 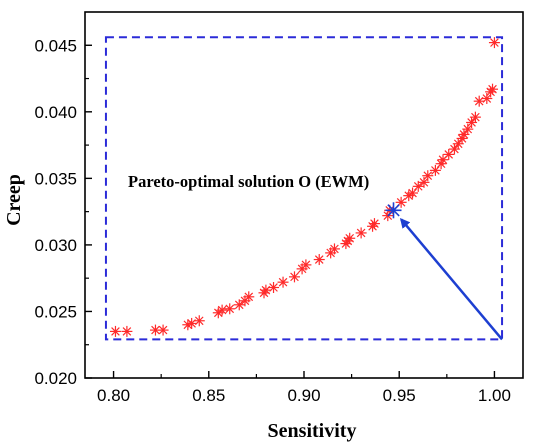 I want to click on y-tick-label: 0.040, so click(x=55, y=112).